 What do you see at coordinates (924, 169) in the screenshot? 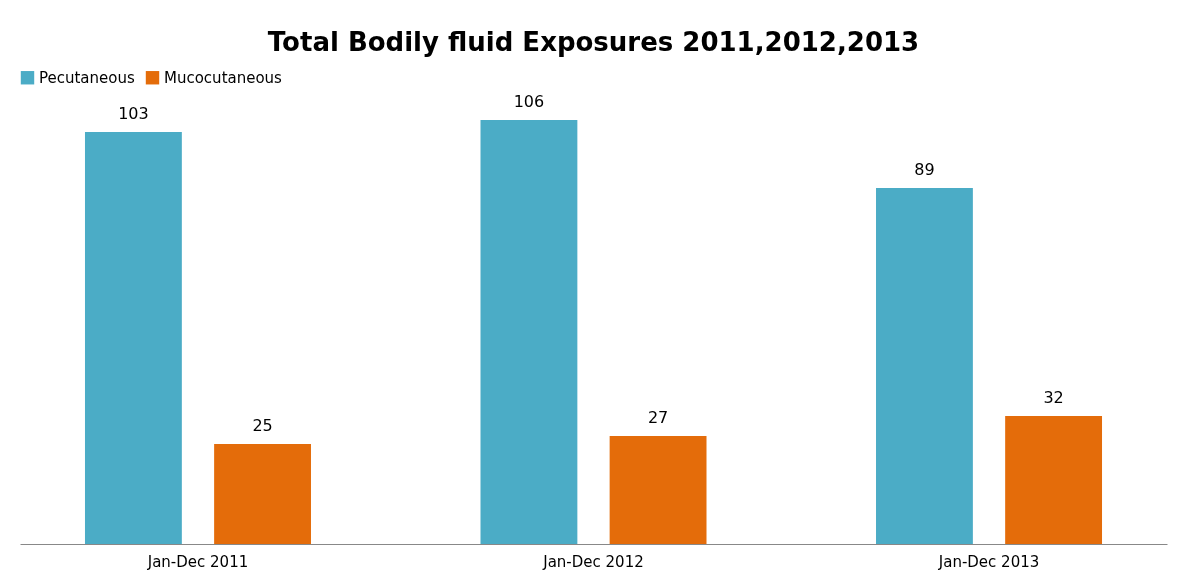
I see `data-label: 89` at bounding box center [924, 169].